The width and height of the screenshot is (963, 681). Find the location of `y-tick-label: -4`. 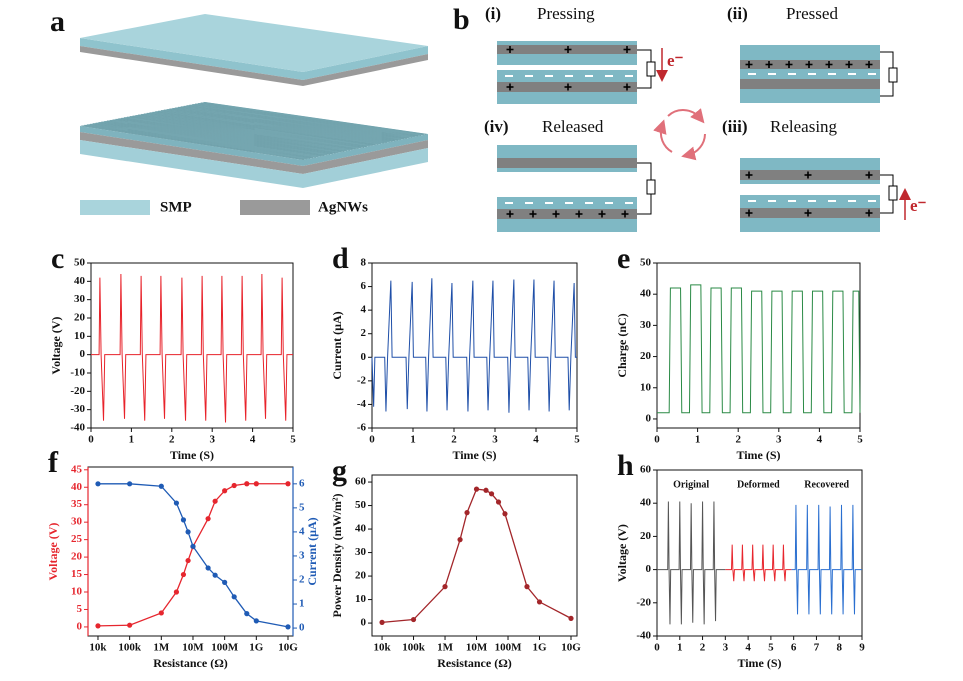

y-tick-label: -4 is located at coordinates (362, 404).